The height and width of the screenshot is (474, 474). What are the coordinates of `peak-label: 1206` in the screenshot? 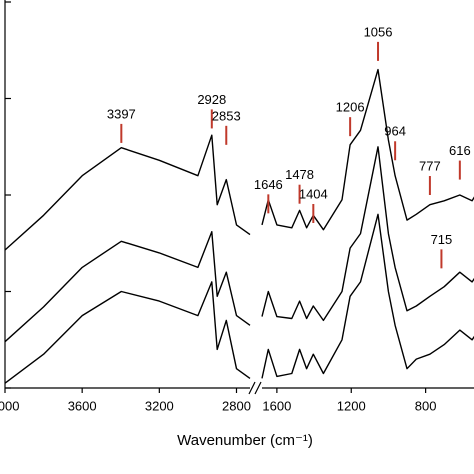 It's located at (350, 107).